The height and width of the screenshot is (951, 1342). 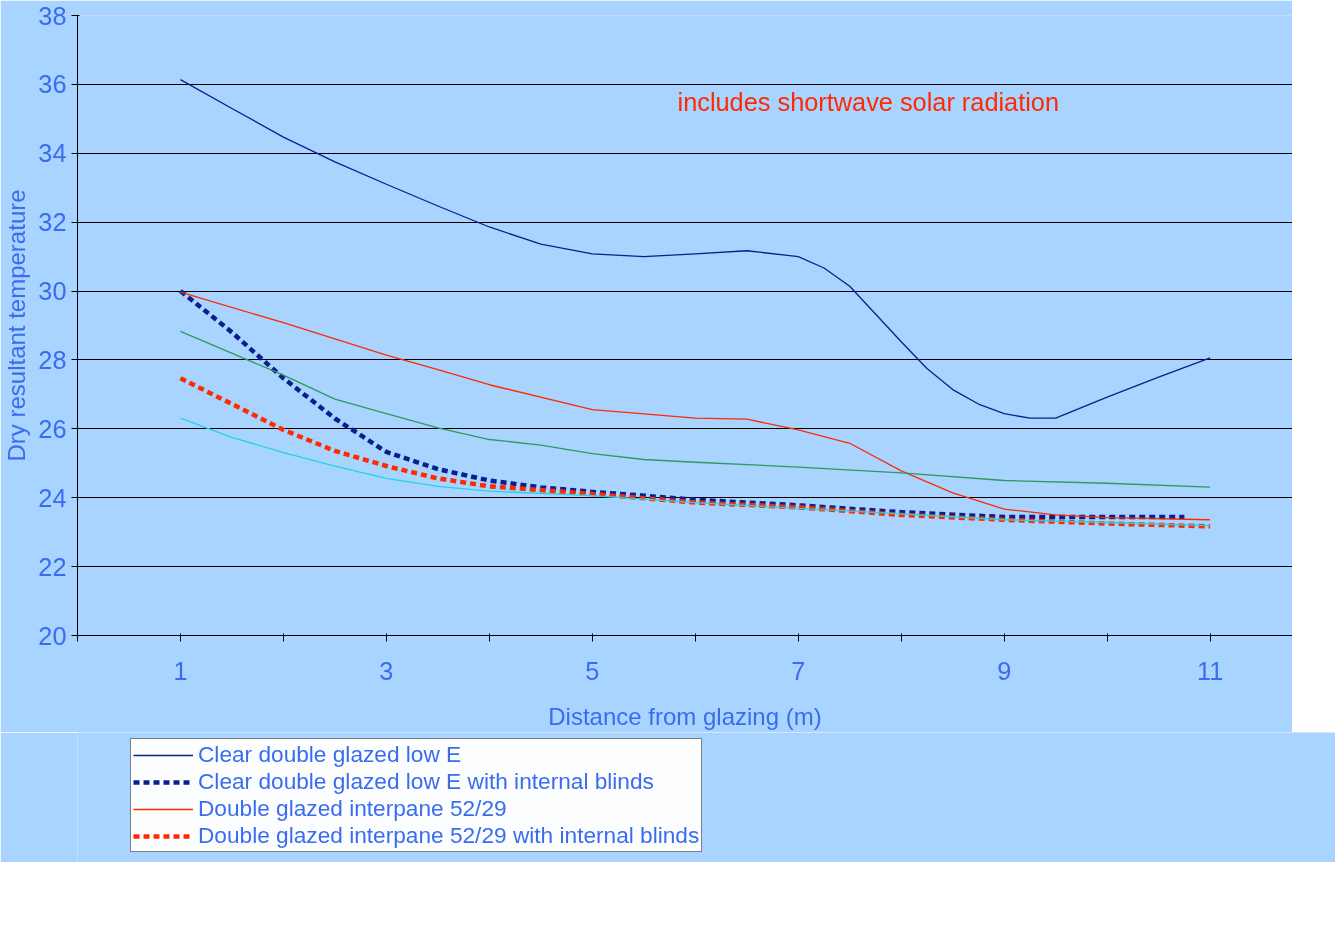 I want to click on y-tick-label: 34, so click(x=52, y=153).